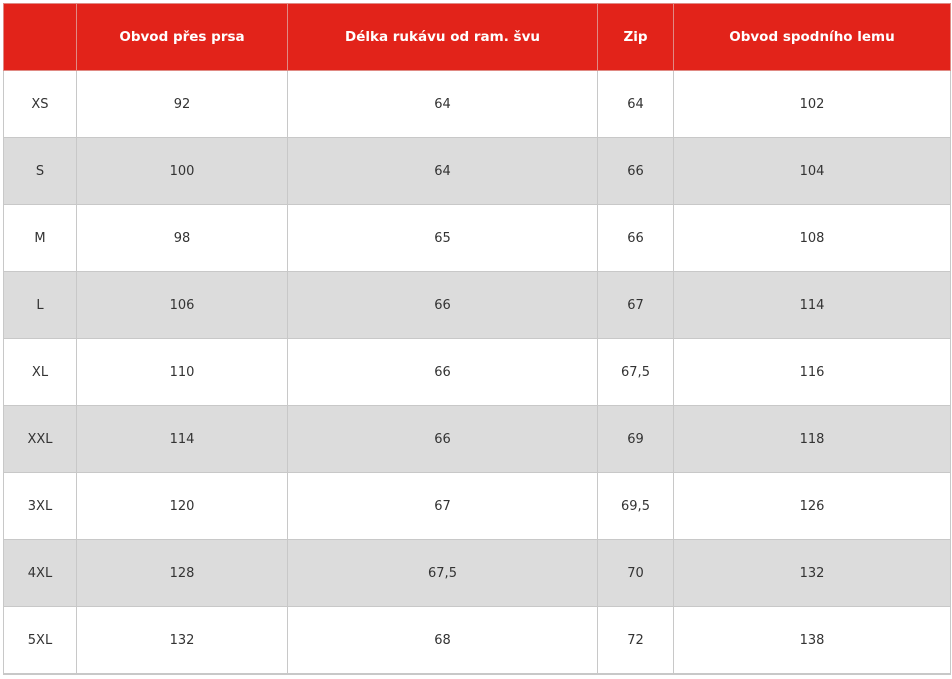  What do you see at coordinates (40, 238) in the screenshot?
I see `cell-size: M` at bounding box center [40, 238].